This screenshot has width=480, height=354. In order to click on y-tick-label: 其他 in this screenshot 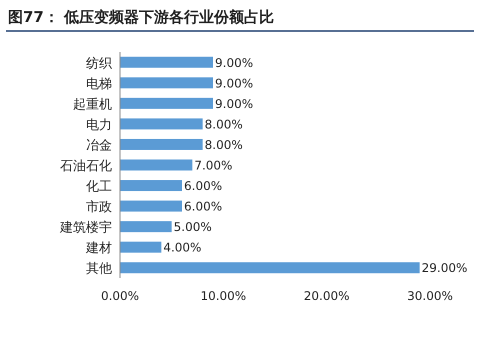, I will do `click(99, 269)`.